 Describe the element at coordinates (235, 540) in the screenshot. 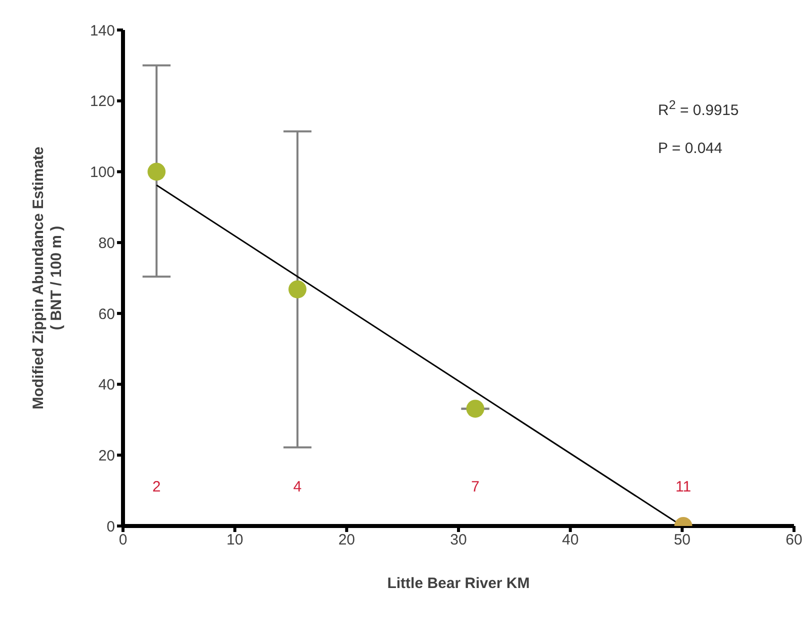

I see `x-tick-label: 10` at that location.